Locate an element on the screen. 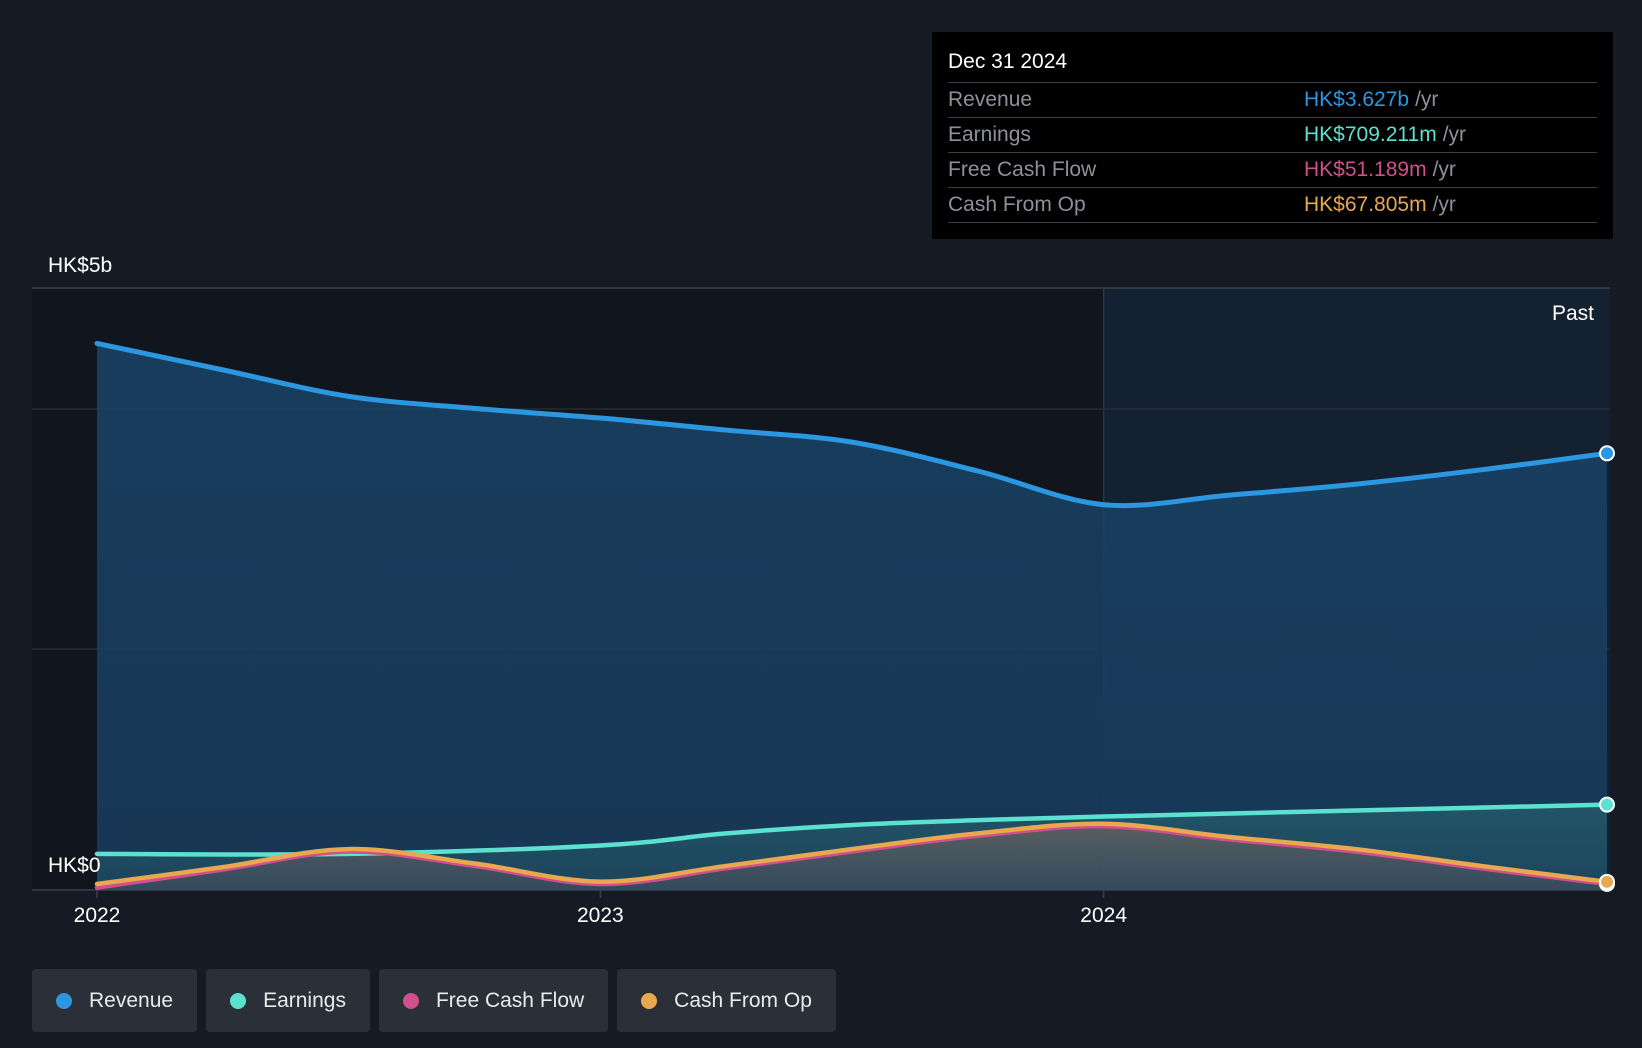  y-label-zero: HK$0 is located at coordinates (74, 865).